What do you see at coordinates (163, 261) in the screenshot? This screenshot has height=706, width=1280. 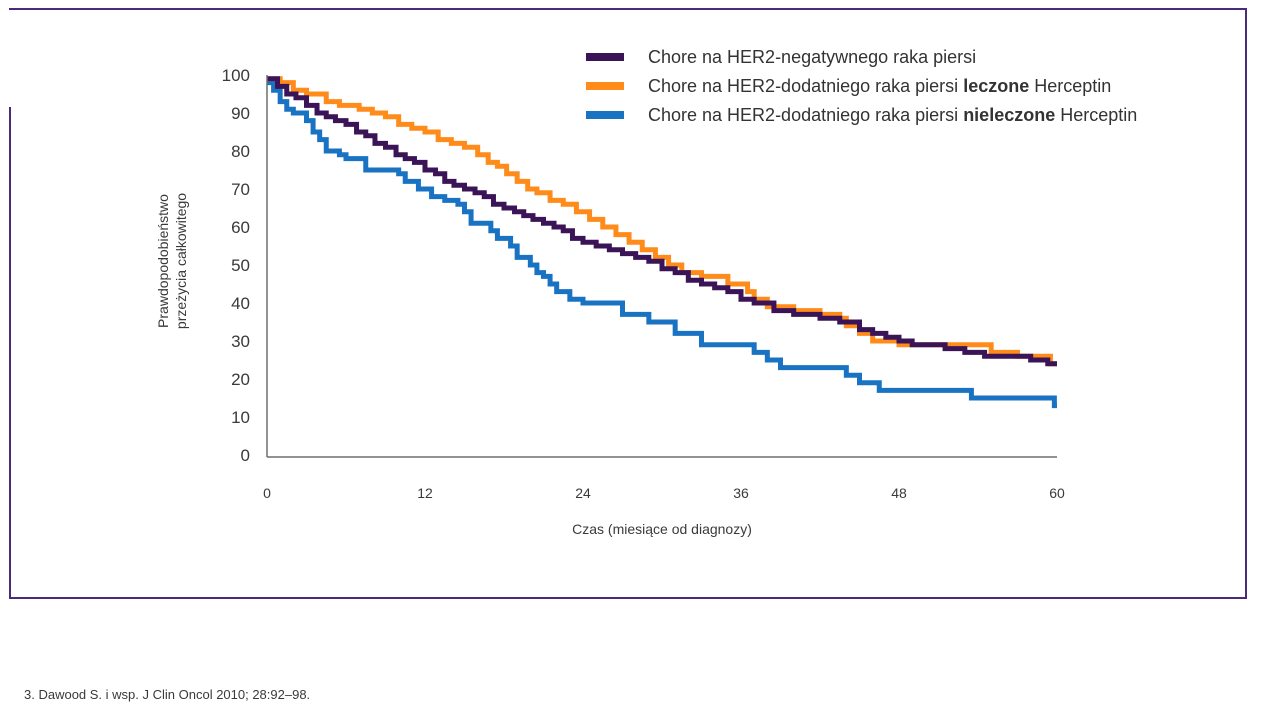 I see `y-axis-title-line-1: Prawdopodobieństwo` at bounding box center [163, 261].